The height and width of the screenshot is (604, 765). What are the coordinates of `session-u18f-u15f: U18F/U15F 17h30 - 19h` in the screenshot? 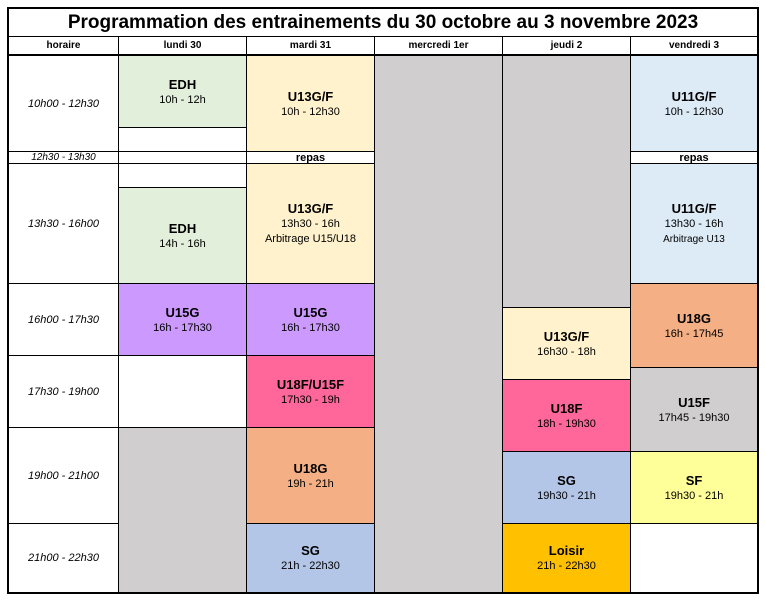 It's located at (311, 392).